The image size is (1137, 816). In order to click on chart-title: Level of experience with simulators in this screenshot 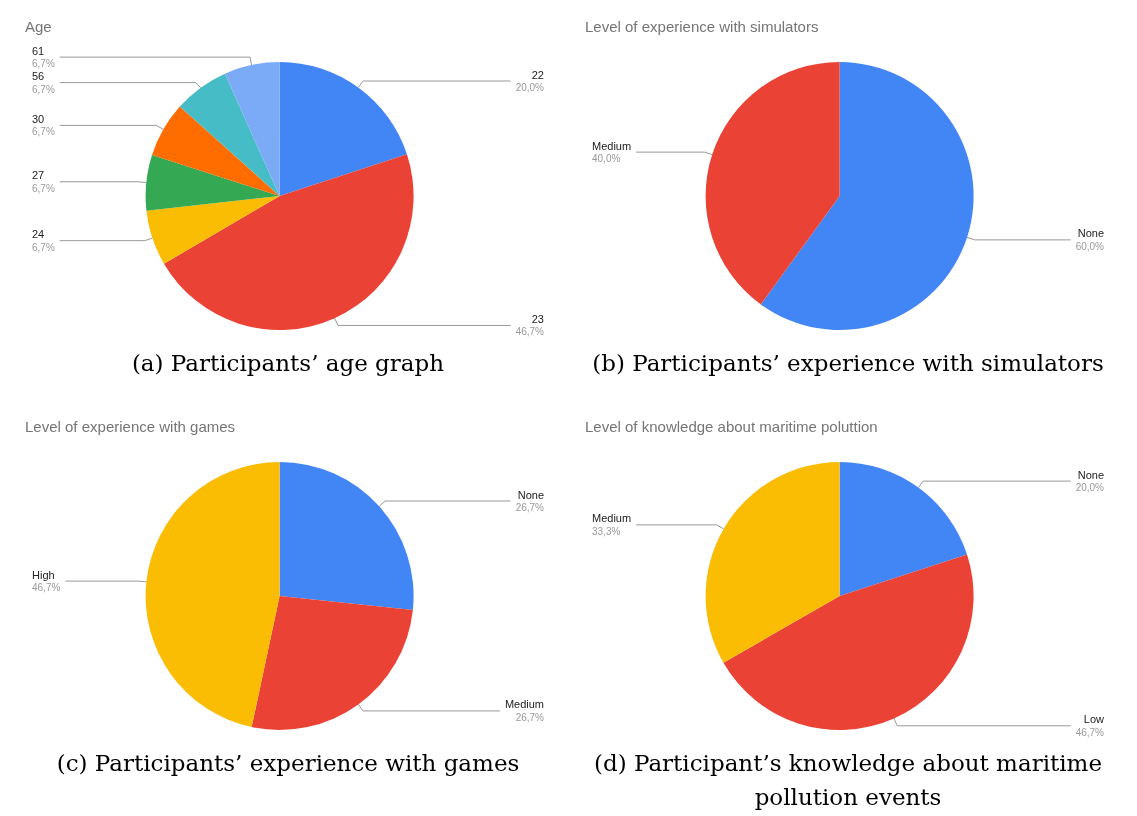, I will do `click(702, 26)`.